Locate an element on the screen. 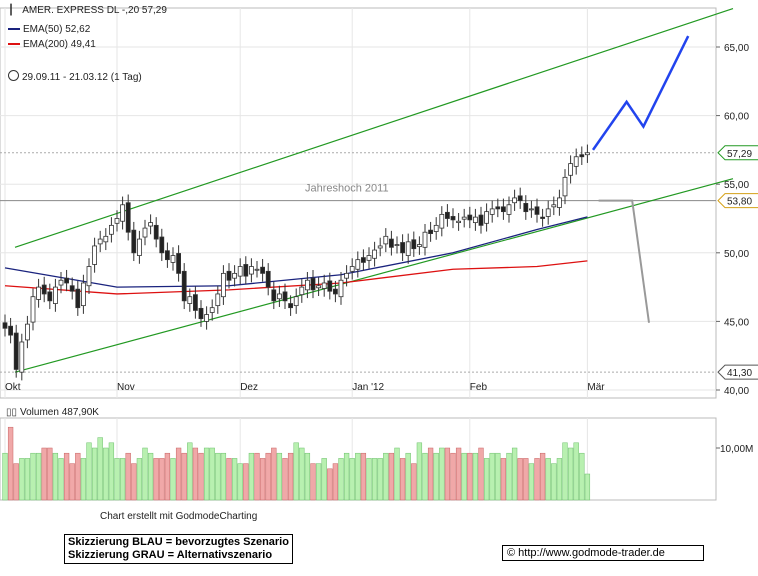 The height and width of the screenshot is (576, 758). ema50-line is located at coordinates (296, 252).